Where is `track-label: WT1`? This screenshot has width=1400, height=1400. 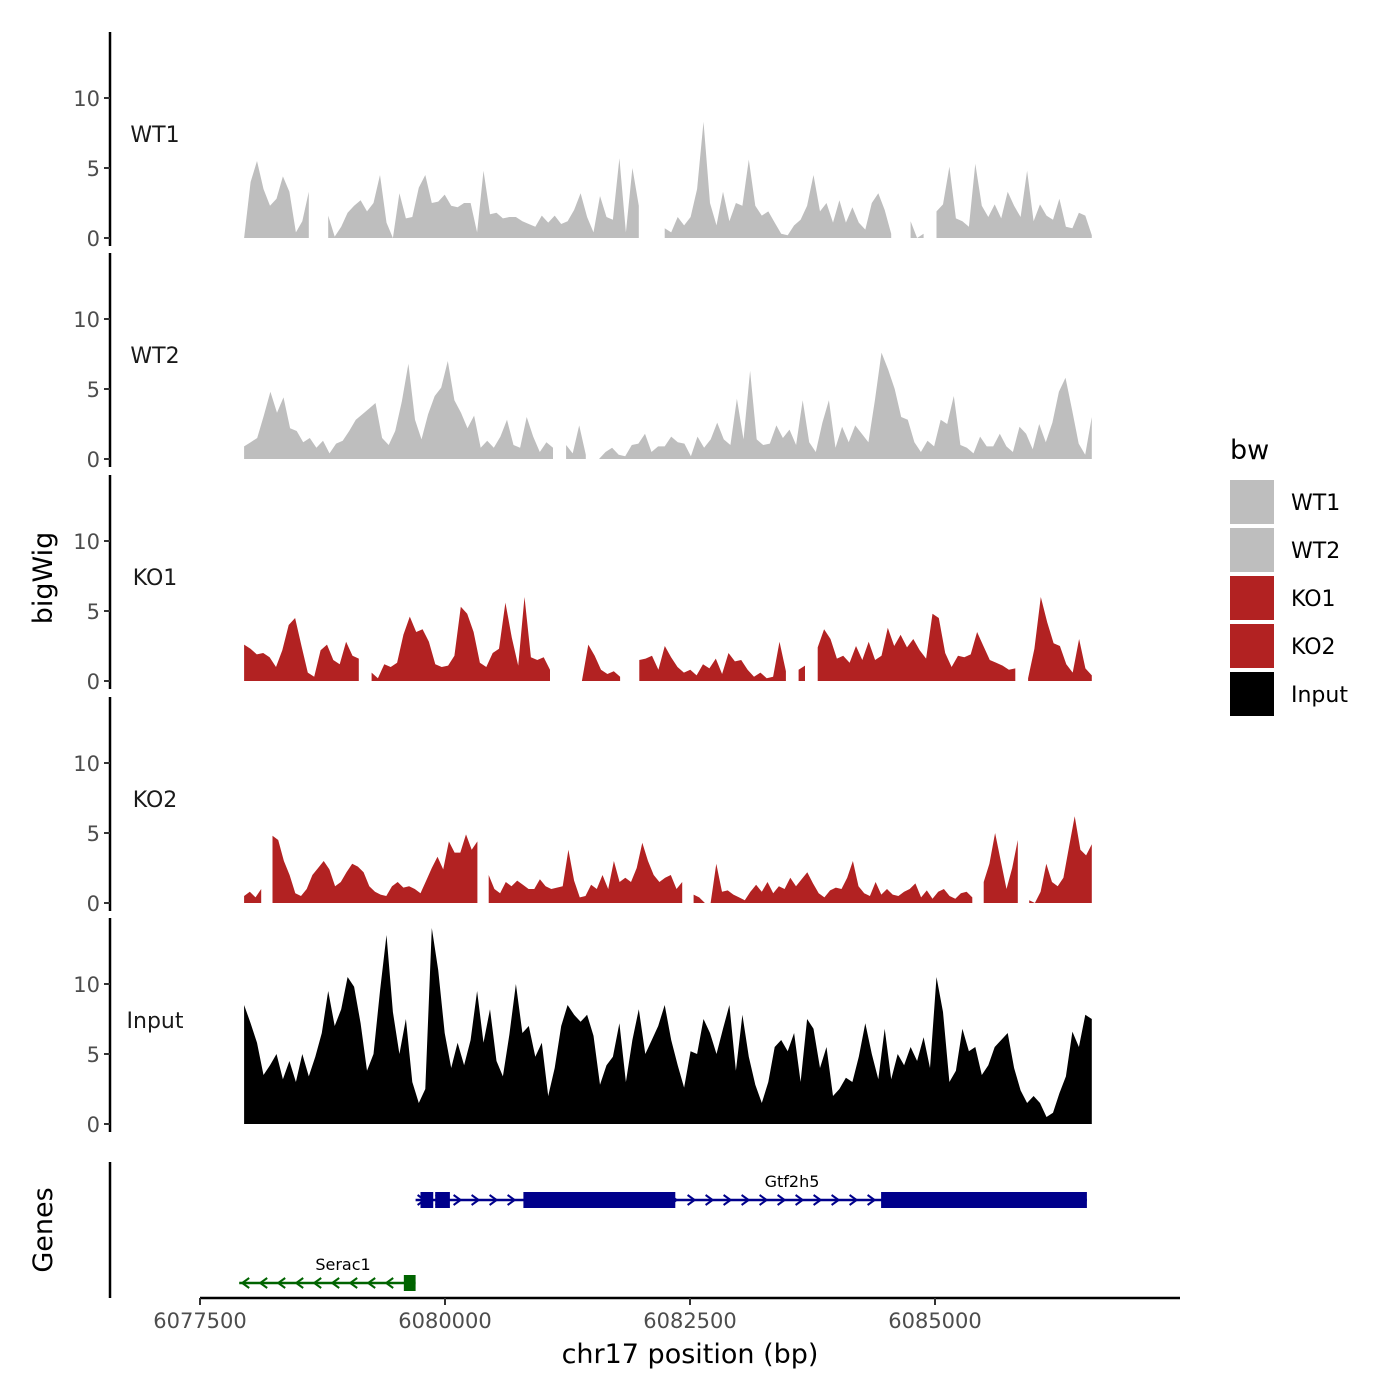
track-label: WT1 is located at coordinates (154, 135).